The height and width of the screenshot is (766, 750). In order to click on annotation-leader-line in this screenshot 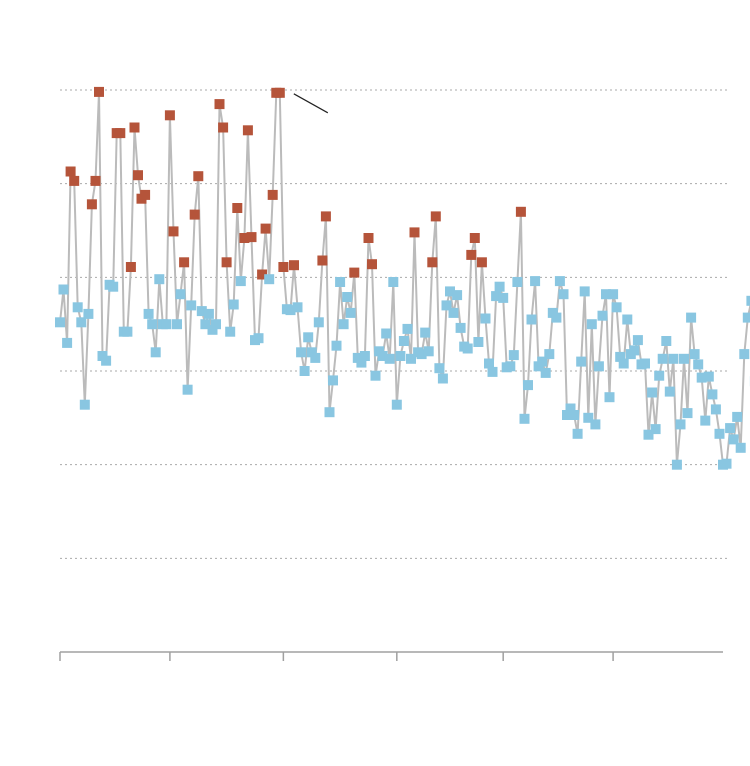, I will do `click(311, 103)`.